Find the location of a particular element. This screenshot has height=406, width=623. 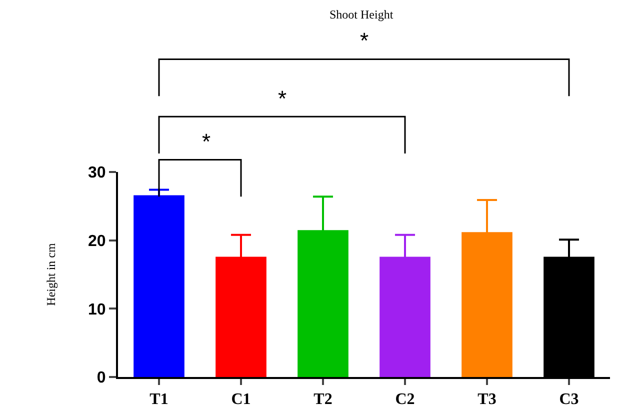

chart-title: Shoot Height is located at coordinates (362, 15).